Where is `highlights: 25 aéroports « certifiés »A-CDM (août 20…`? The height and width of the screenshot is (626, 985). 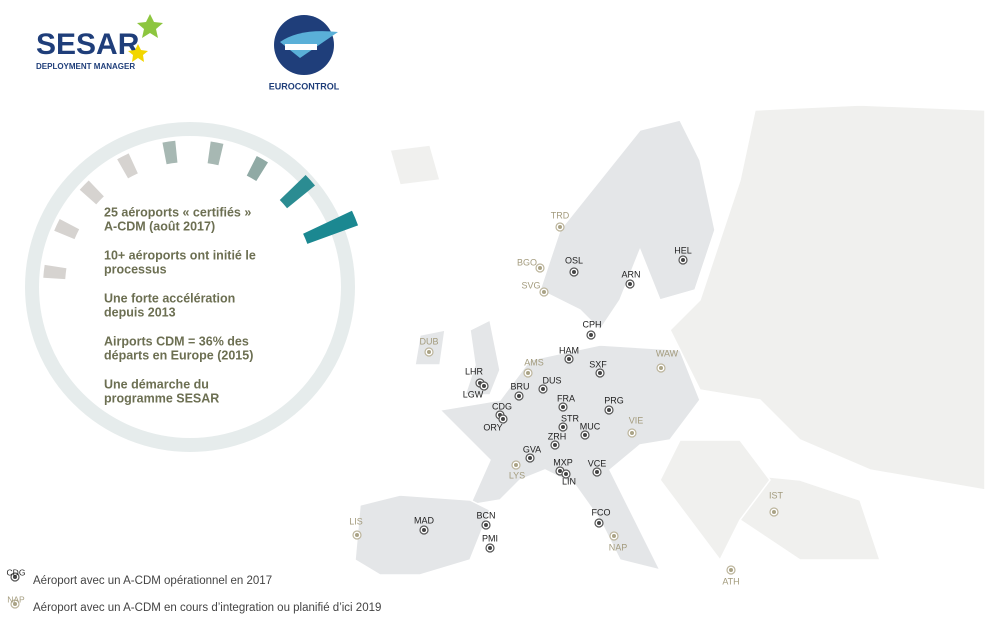 highlights: 25 aéroports « certifiés »A-CDM (août 20… is located at coordinates (180, 305).